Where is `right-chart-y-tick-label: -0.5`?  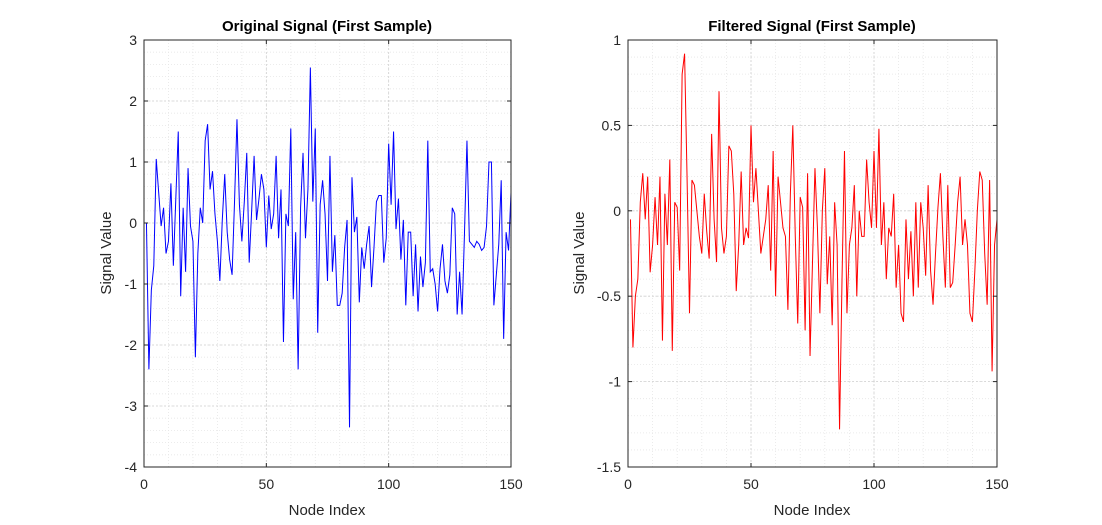 right-chart-y-tick-label: -0.5 is located at coordinates (609, 296).